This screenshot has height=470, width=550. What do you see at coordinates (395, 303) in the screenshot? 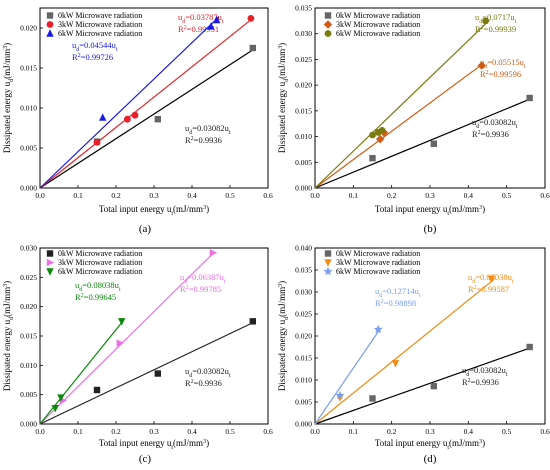
I see `fit-r-squared: R2=0.98898` at bounding box center [395, 303].